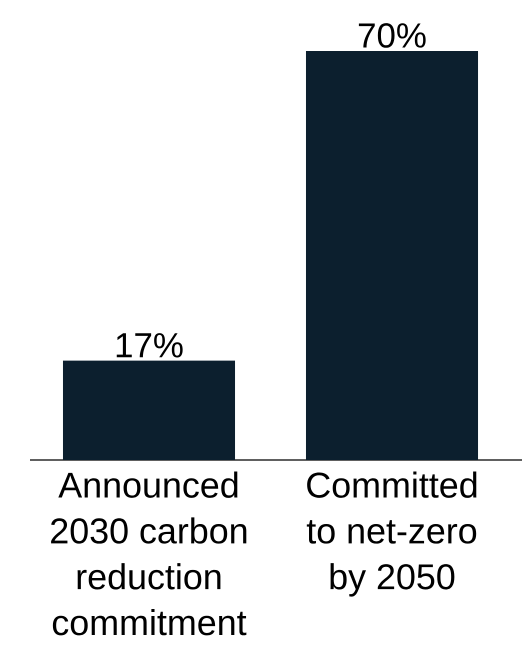 Image resolution: width=522 pixels, height=646 pixels. I want to click on x-tick-label: Announced 2030 carbon reduction commitment, so click(148, 554).